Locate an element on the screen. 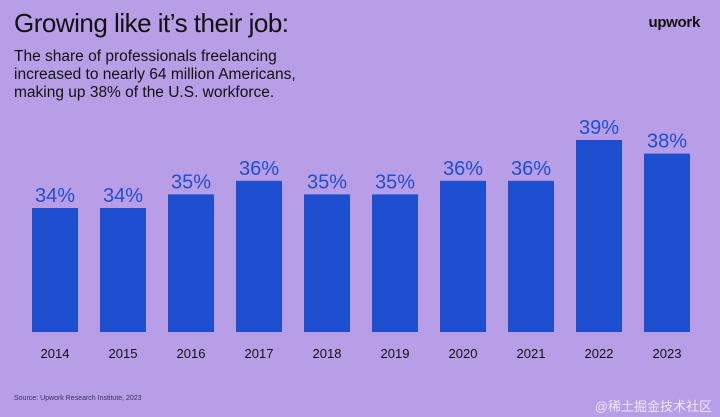  bar-2017 is located at coordinates (259, 256).